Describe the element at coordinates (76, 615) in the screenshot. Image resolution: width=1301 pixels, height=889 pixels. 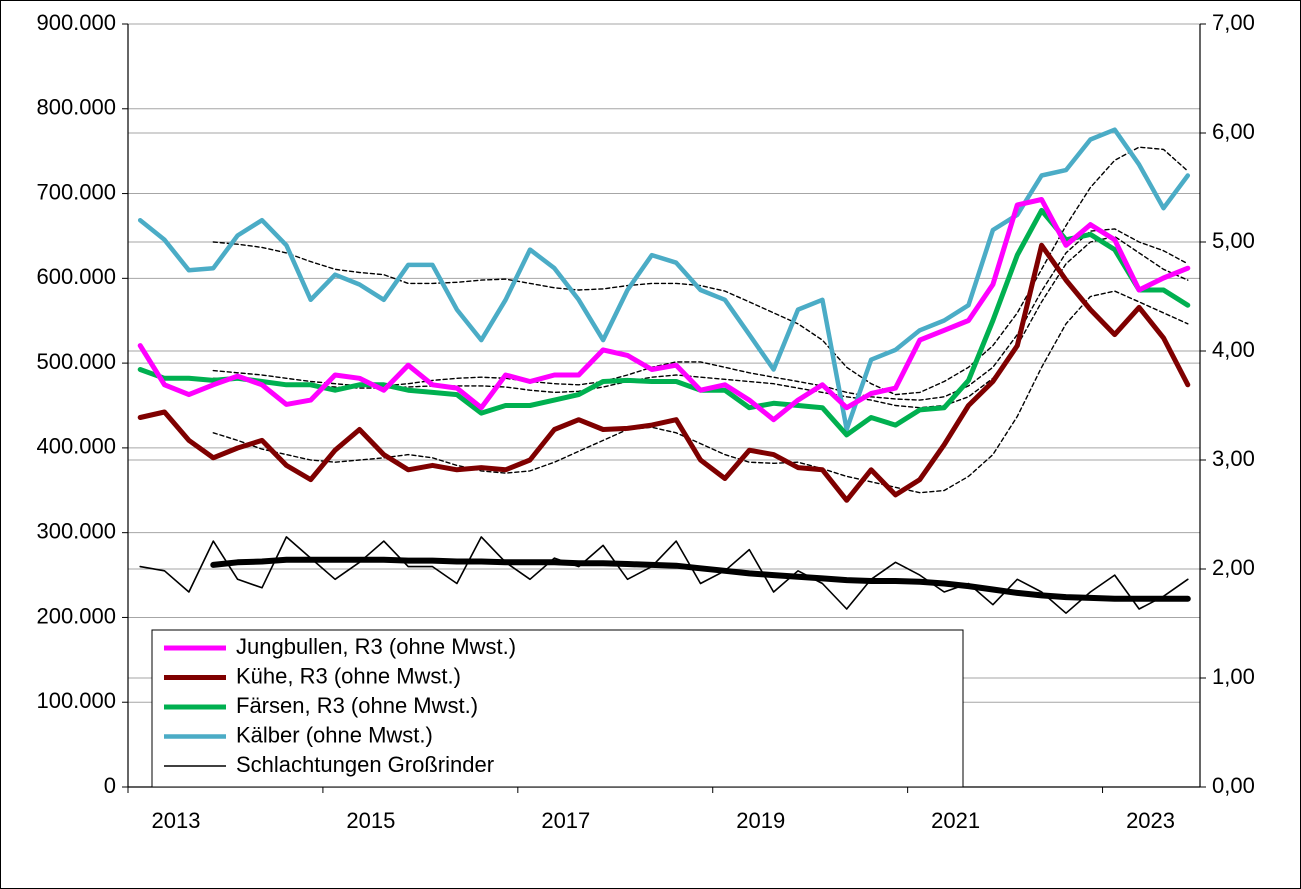
I see `y-tick-label: 200.000` at that location.